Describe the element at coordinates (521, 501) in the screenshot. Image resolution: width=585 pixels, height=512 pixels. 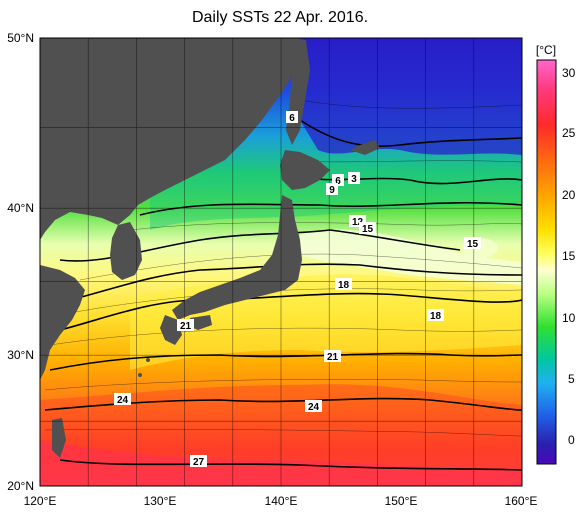
I see `lon-label-160: 160°E` at that location.